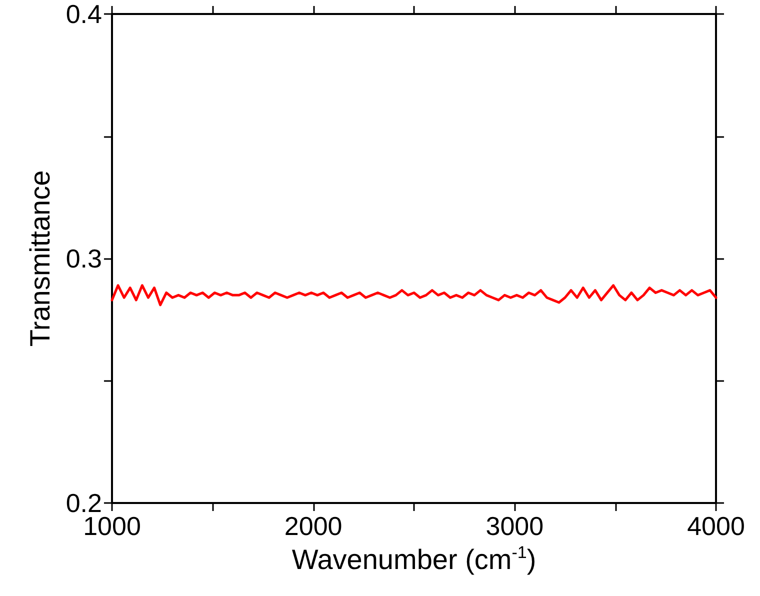 The width and height of the screenshot is (760, 596). What do you see at coordinates (84, 259) in the screenshot?
I see `y-tick-label: 0.3` at bounding box center [84, 259].